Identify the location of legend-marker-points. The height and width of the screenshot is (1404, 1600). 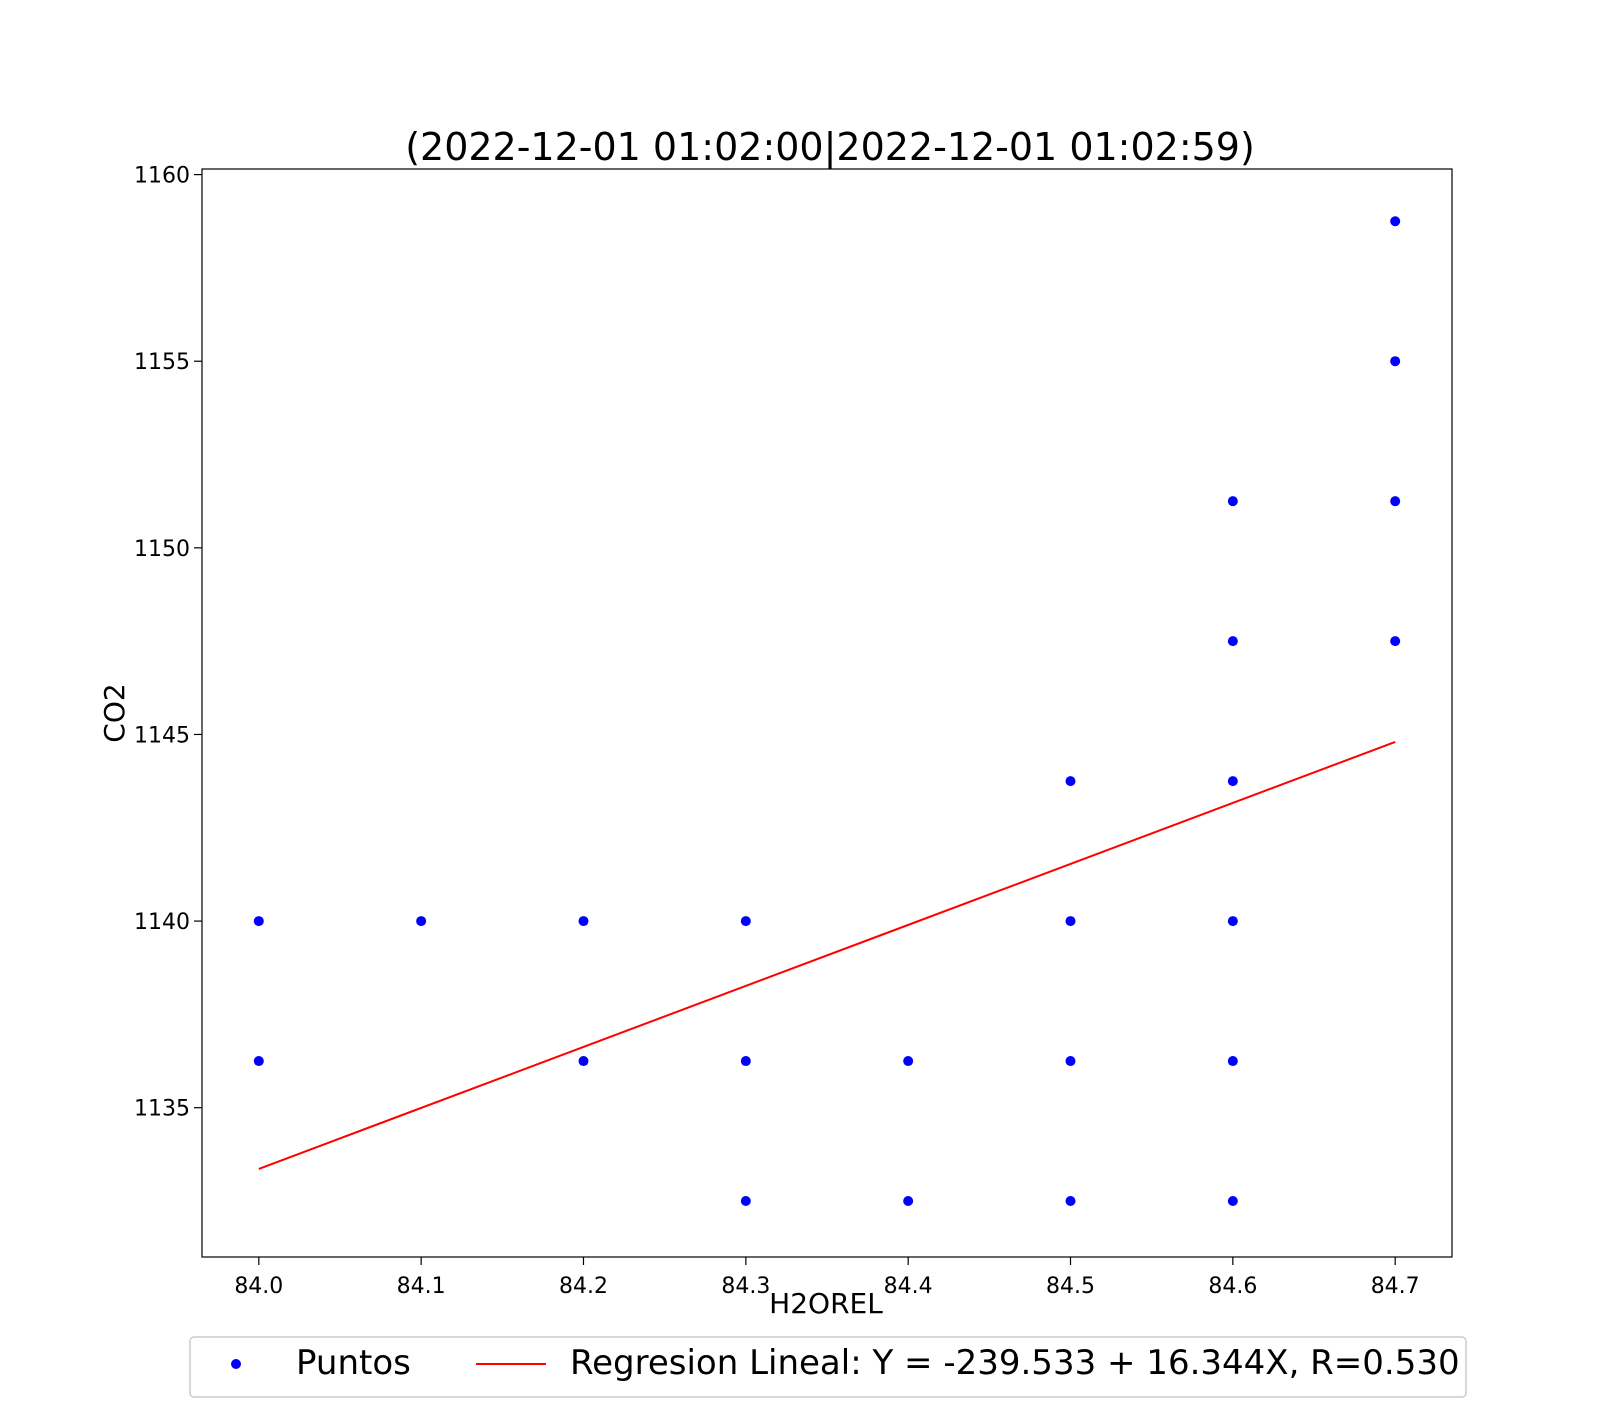
(236, 1364).